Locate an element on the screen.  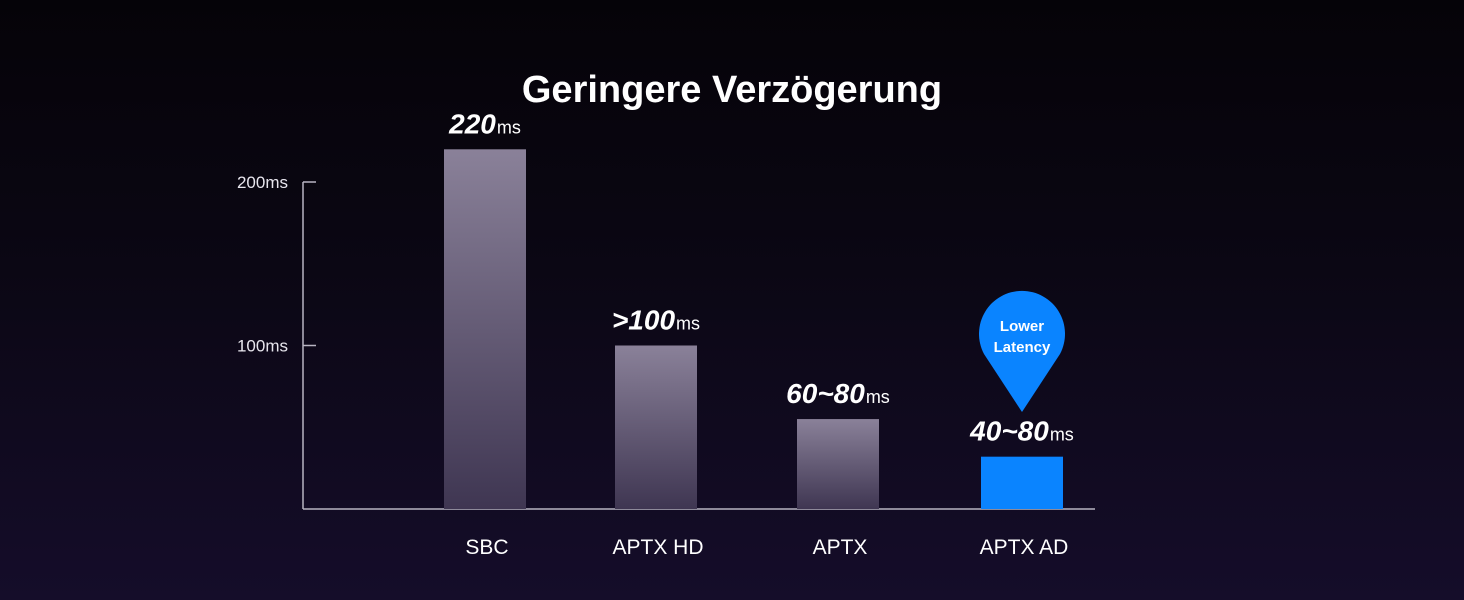
pin-text-line1: Lower is located at coordinates (1022, 326).